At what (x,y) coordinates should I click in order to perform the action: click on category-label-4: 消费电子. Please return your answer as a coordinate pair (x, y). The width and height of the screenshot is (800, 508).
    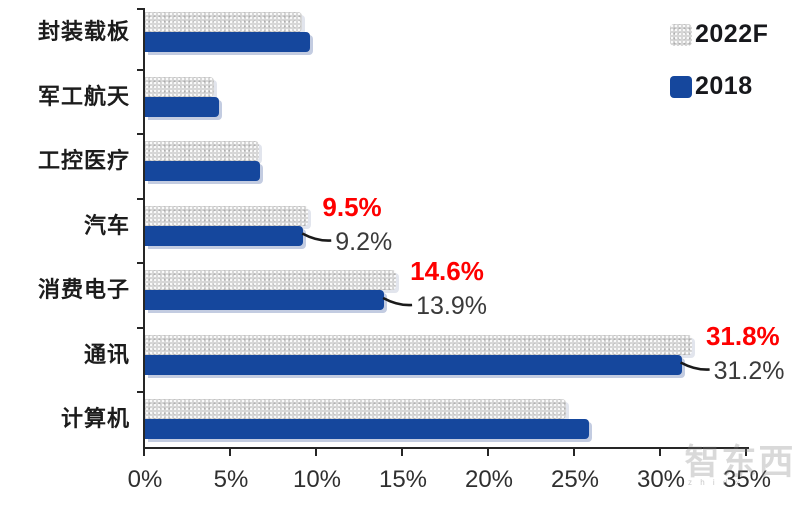
    Looking at the image, I should click on (83, 289).